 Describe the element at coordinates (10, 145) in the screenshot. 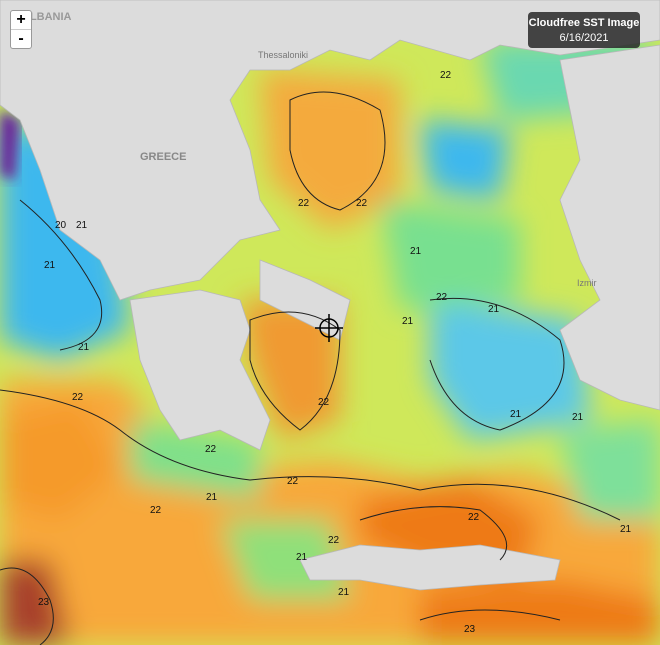

I see `cold-patch` at that location.